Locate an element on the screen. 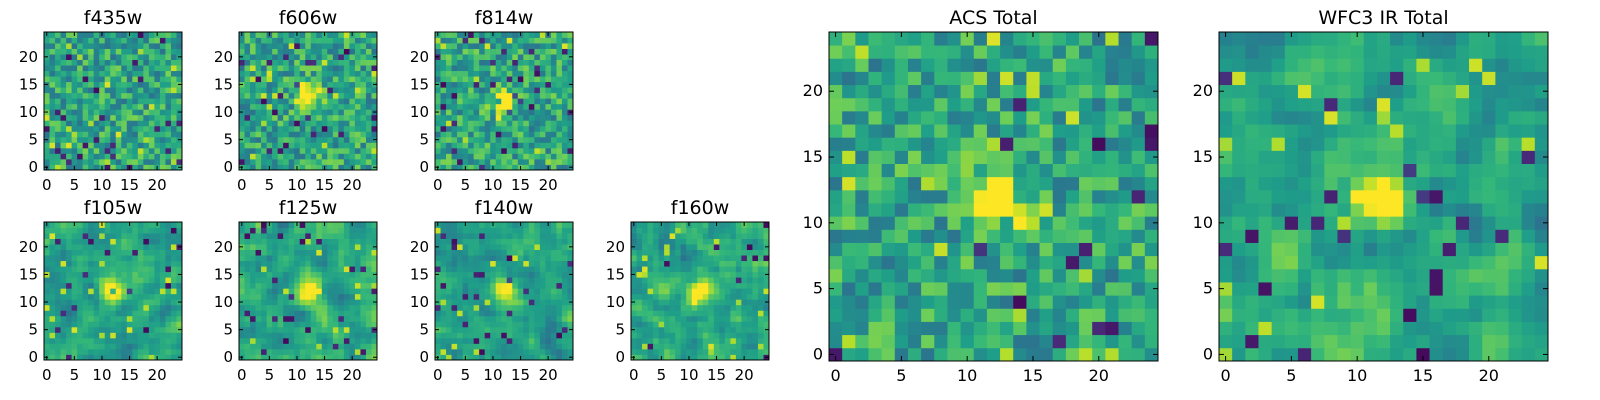  y-tick-label: 0 is located at coordinates (228, 357).